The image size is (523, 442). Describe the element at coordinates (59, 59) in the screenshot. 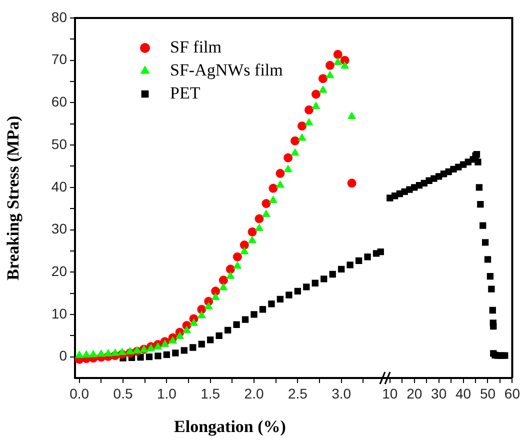

I see `y-tick-label: 70` at that location.